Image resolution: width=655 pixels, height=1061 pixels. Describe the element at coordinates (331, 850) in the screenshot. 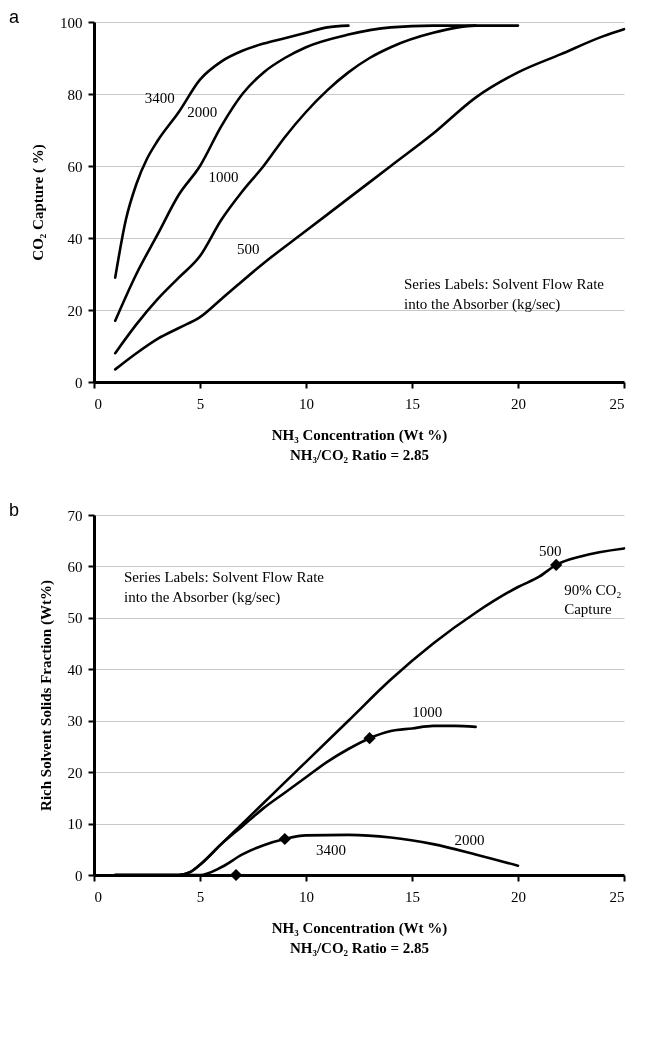

I see `annotation: 3400` at that location.